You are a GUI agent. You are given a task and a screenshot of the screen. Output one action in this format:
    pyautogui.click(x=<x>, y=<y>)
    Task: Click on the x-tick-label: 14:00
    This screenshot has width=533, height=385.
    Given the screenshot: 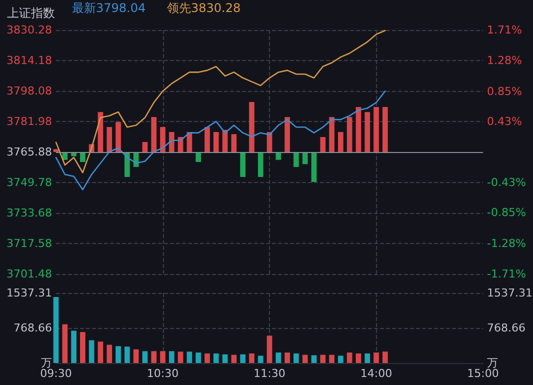 What is the action you would take?
    pyautogui.click(x=376, y=373)
    